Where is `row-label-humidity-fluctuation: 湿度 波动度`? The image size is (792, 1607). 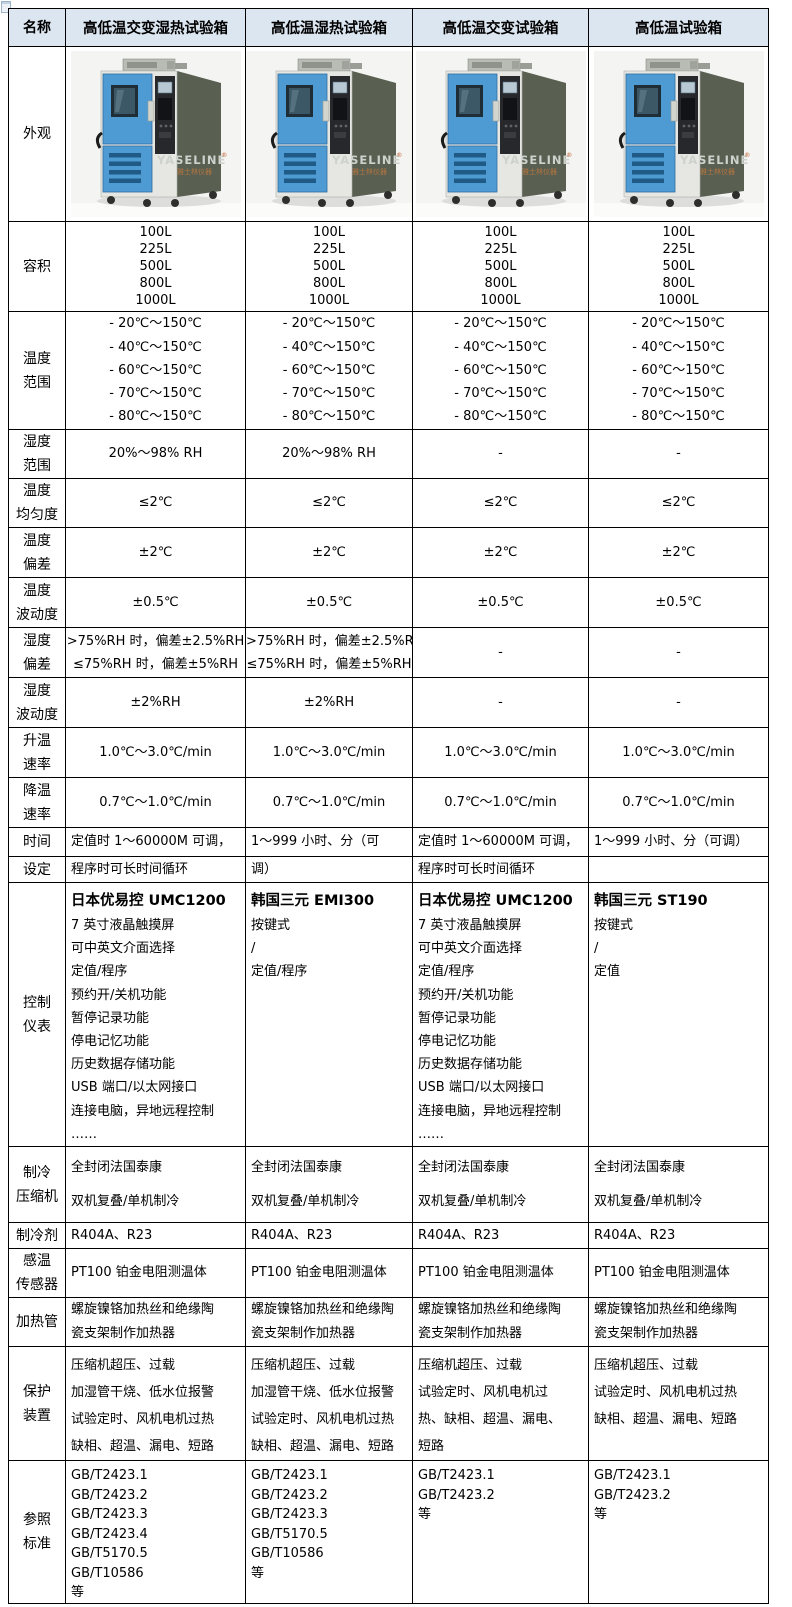 row-label-humidity-fluctuation: 湿度 波动度 is located at coordinates (37, 702).